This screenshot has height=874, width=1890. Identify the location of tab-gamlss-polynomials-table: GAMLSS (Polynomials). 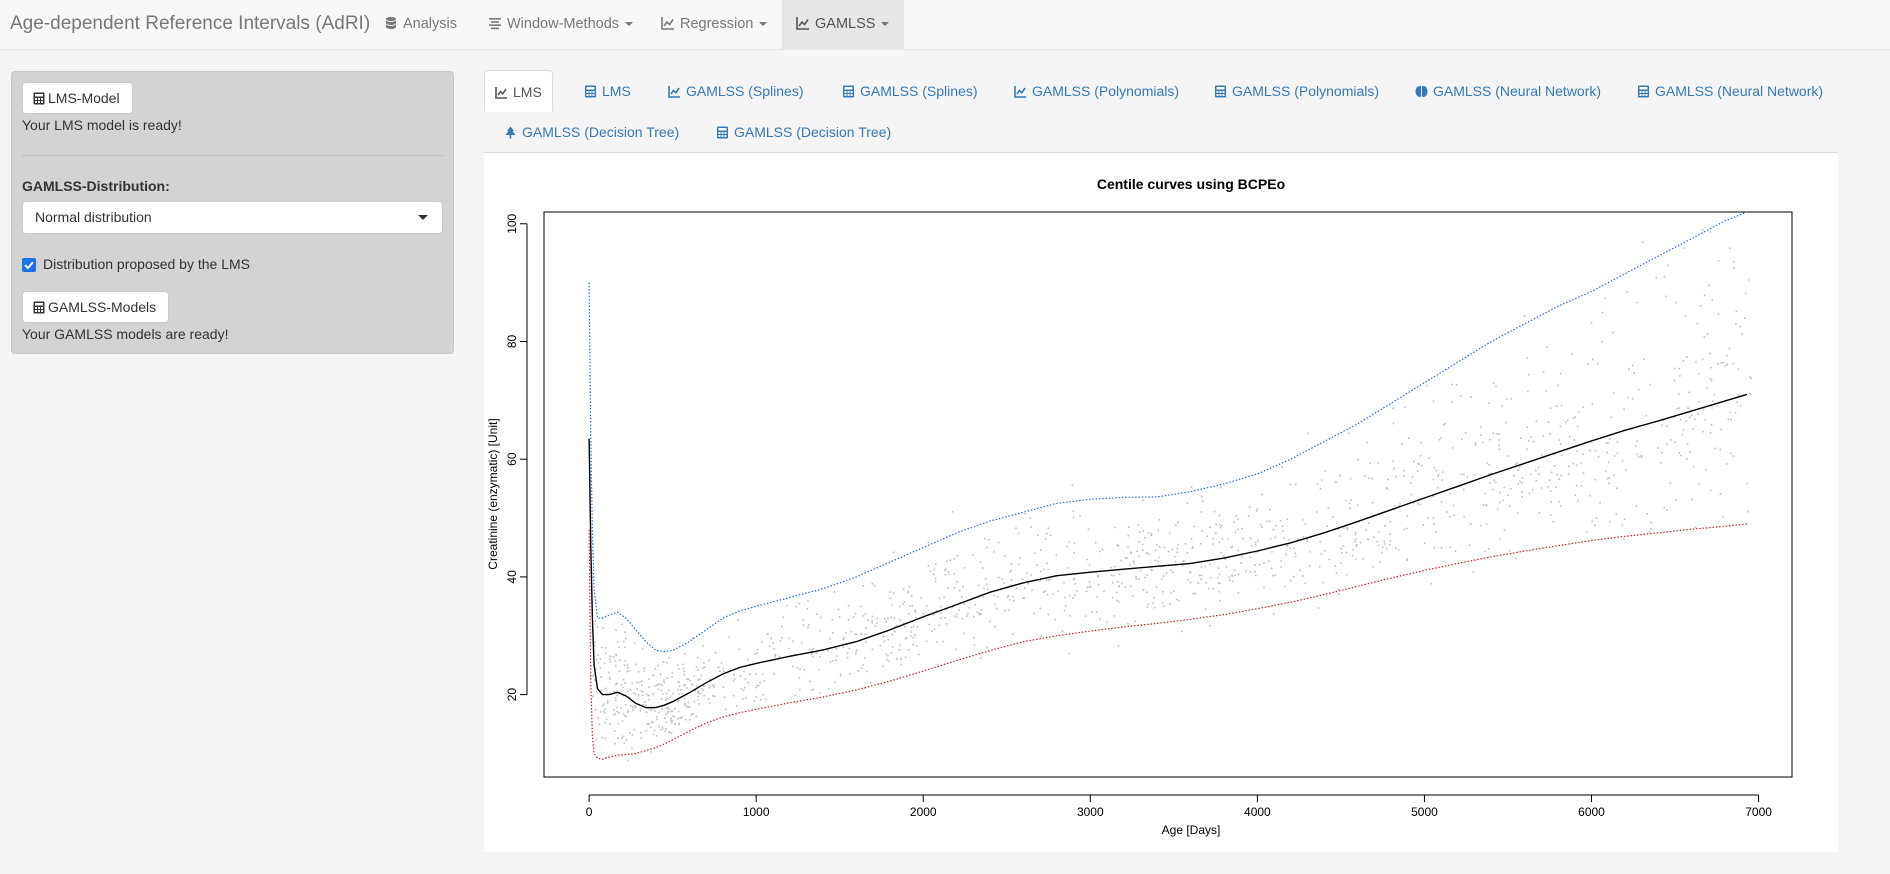
(1296, 91).